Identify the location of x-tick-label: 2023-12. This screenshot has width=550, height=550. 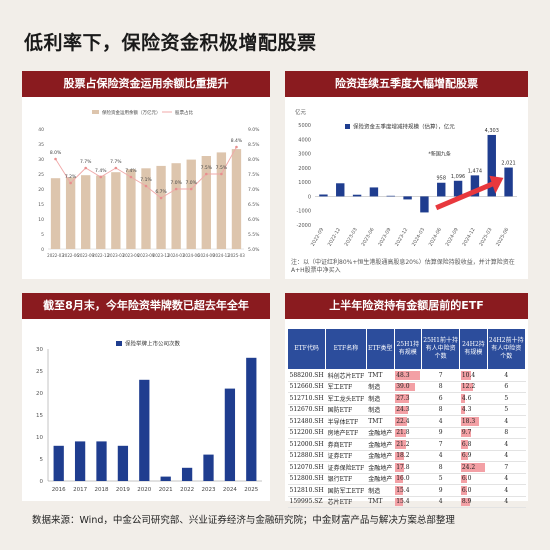
(401, 237).